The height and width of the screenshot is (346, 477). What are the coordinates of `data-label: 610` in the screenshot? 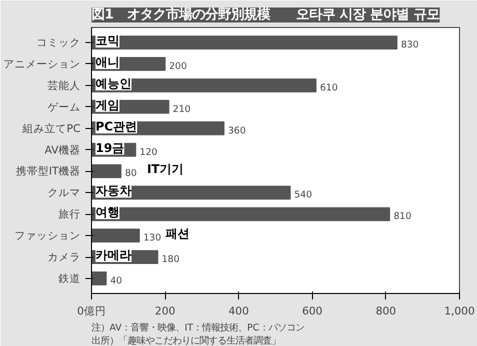 It's located at (329, 88).